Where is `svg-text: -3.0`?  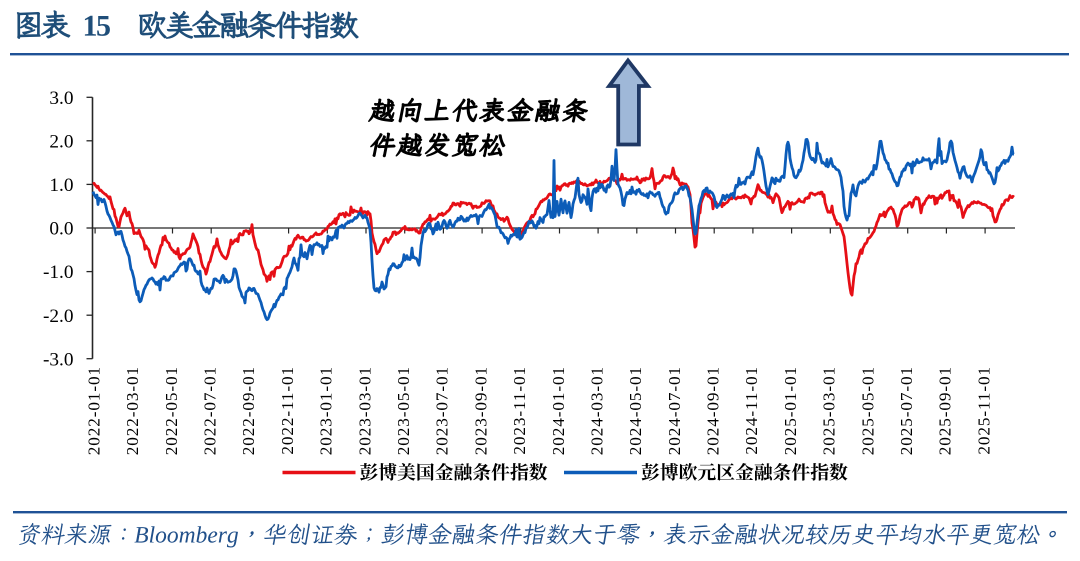
svg-text: -3.0 is located at coordinates (58, 359).